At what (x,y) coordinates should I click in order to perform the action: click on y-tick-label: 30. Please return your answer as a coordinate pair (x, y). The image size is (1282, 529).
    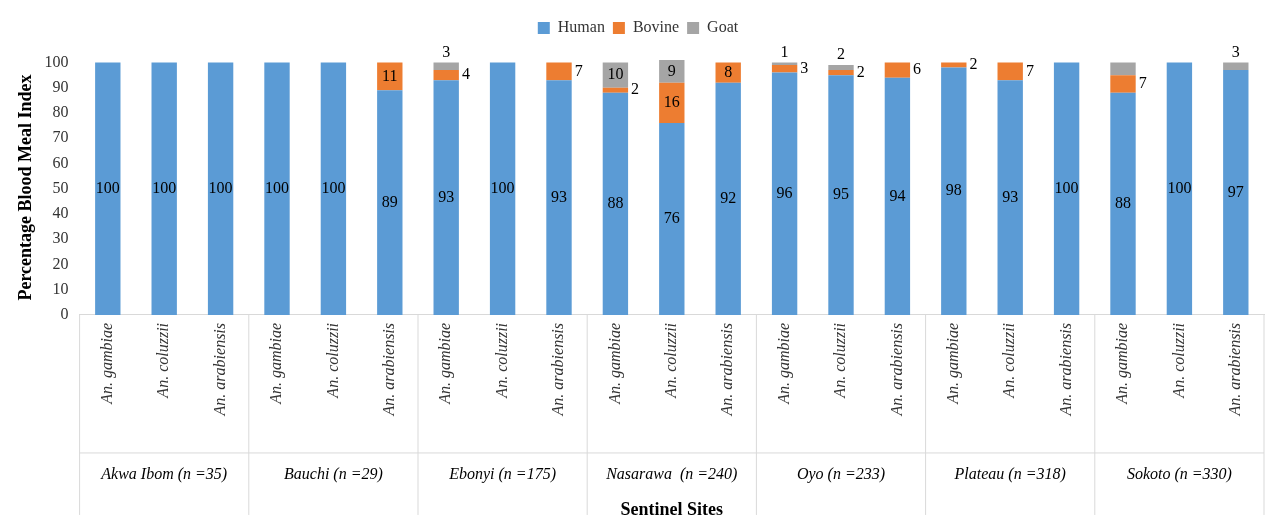
    Looking at the image, I should click on (60, 238).